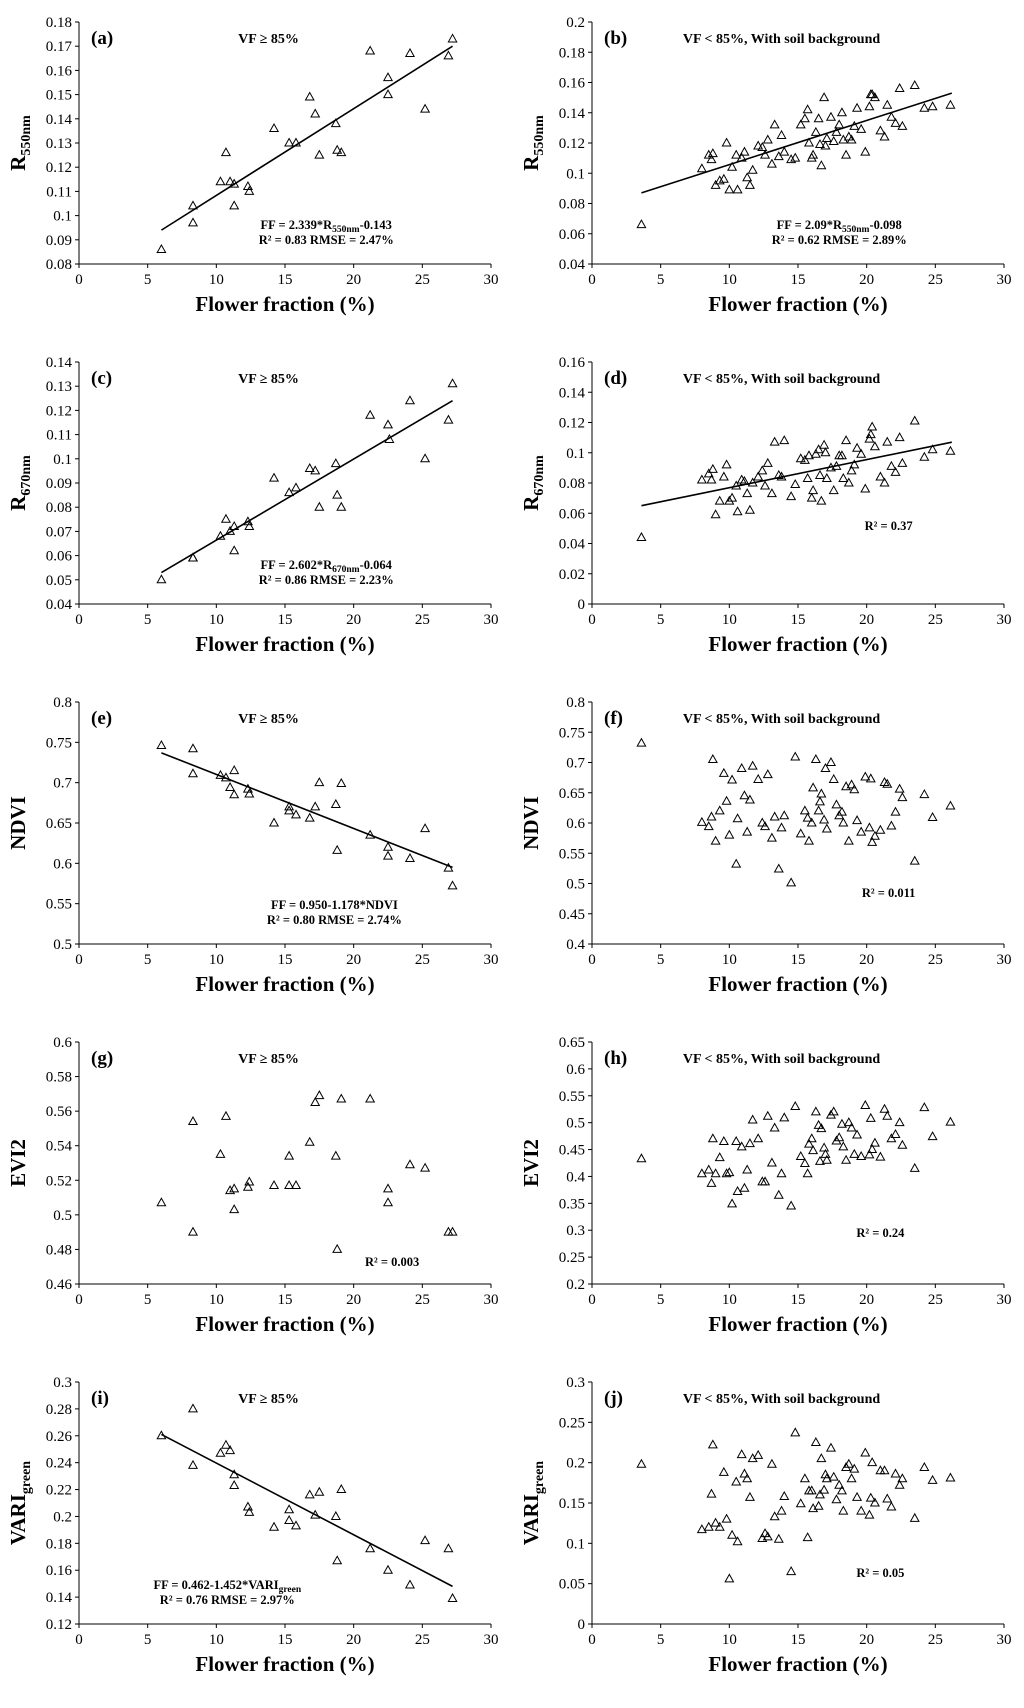  I want to click on chart-c-y-axis-label: R670nm, so click(20, 483).